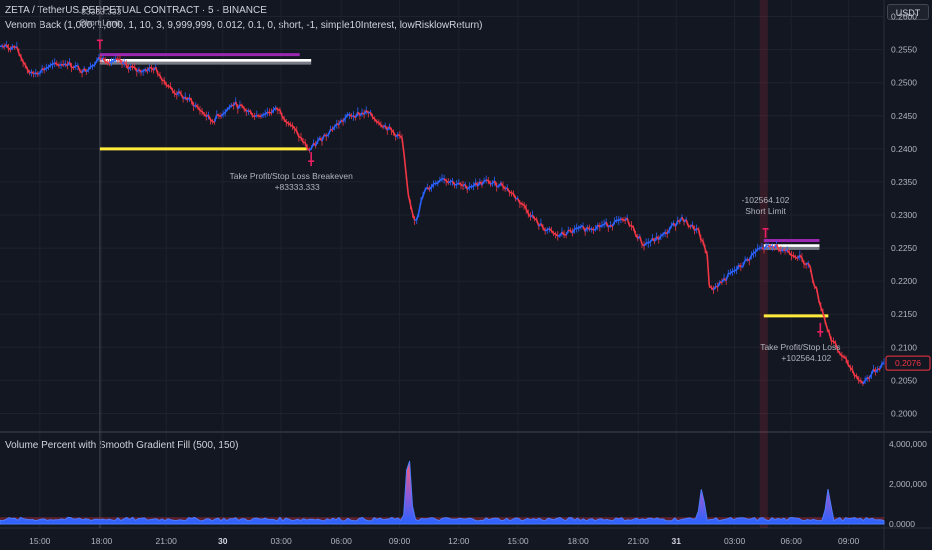 Image resolution: width=932 pixels, height=550 pixels. I want to click on current-price-label: 0.2076, so click(908, 363).